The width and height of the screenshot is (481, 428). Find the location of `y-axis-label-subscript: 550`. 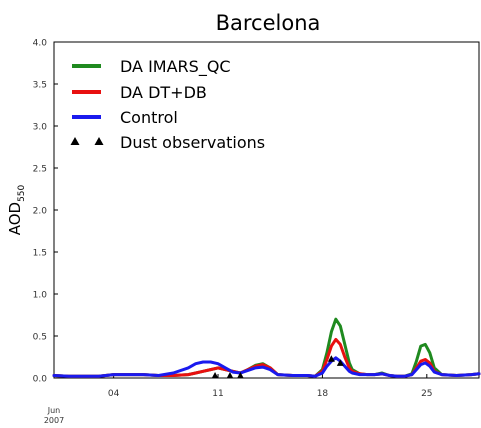

y-axis-label-subscript: 550 is located at coordinates (22, 192).